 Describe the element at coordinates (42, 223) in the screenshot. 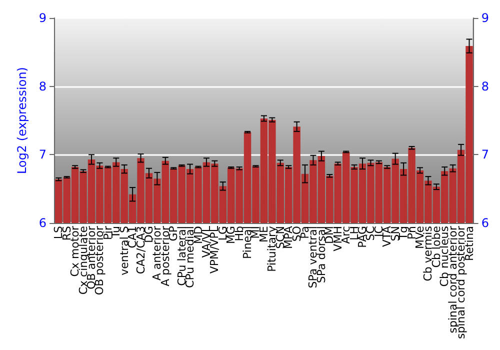

I see `y-tick-label: 6` at that location.